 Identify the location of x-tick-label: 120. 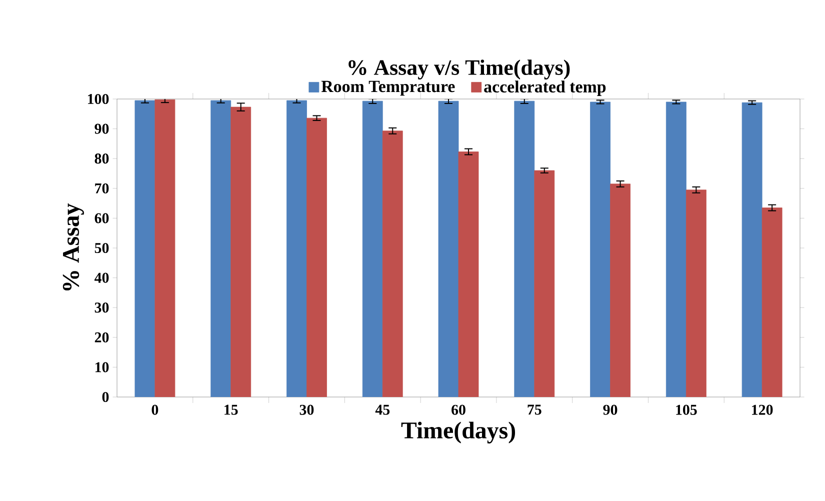
(762, 409).